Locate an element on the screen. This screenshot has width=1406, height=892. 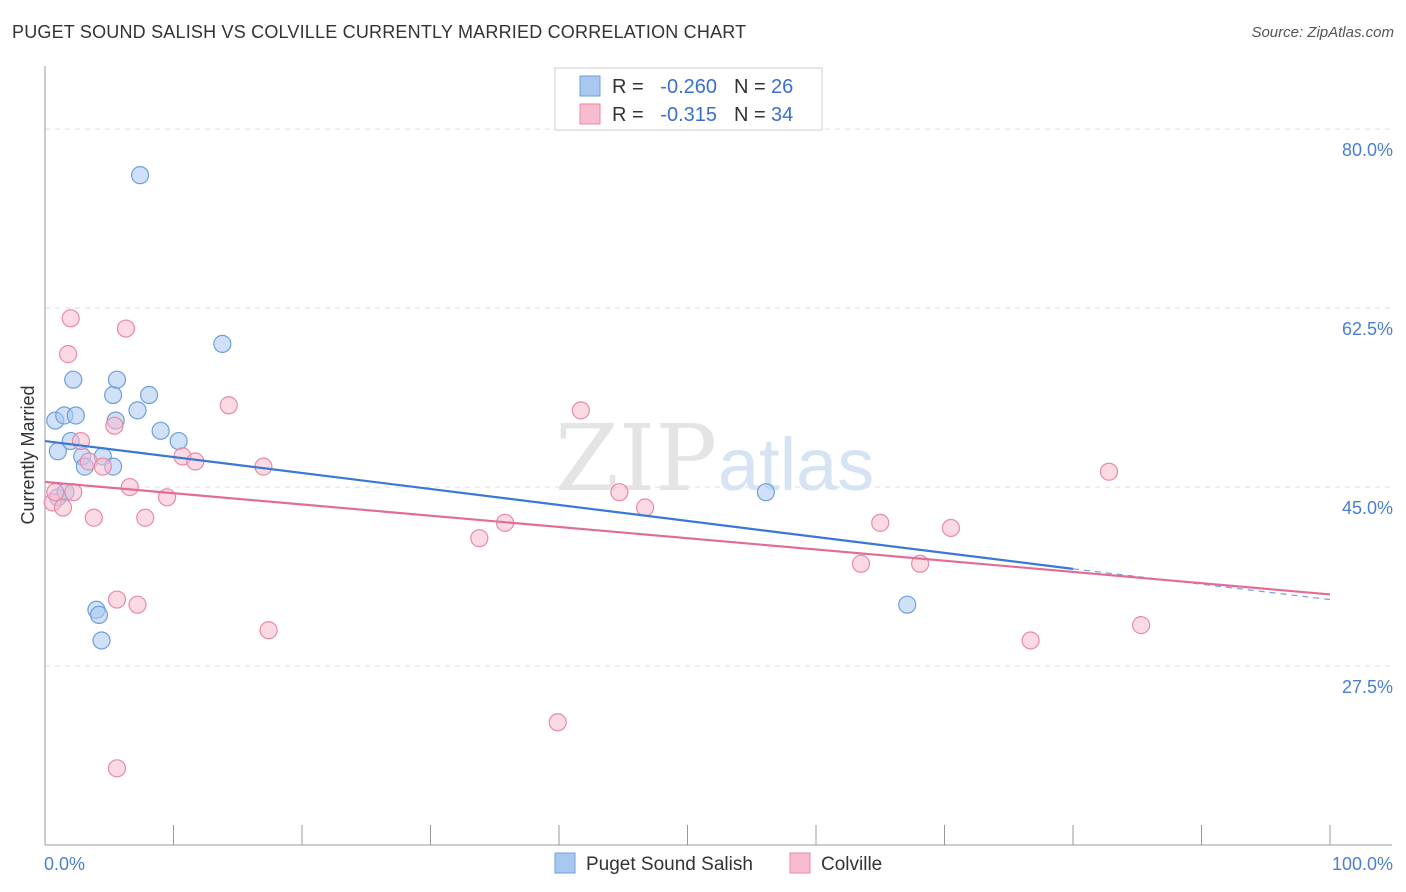
y-tick-label: 80.0% is located at coordinates (1367, 150).